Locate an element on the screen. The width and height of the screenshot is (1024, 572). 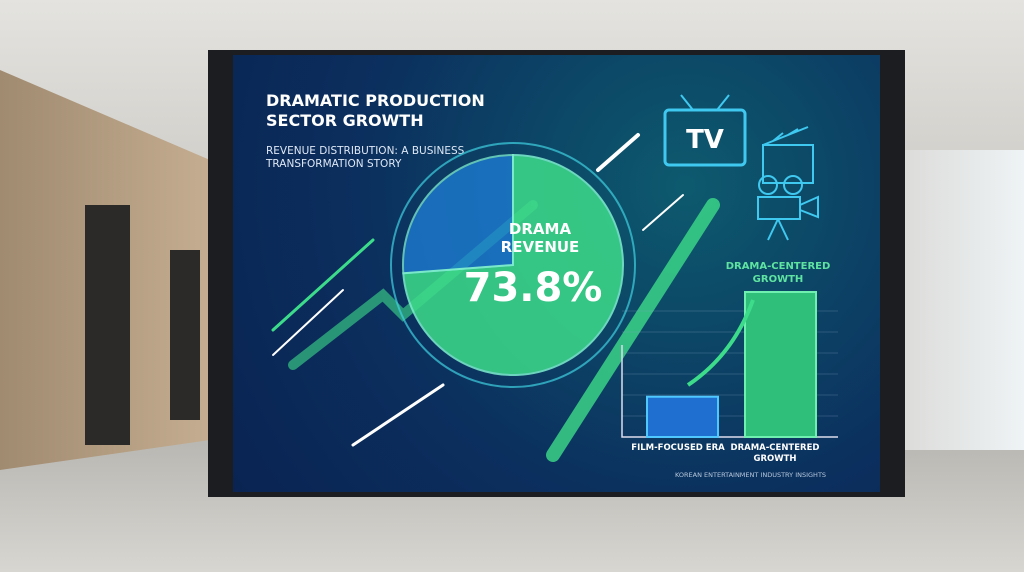
clapperboard-icon is located at coordinates (788, 155).